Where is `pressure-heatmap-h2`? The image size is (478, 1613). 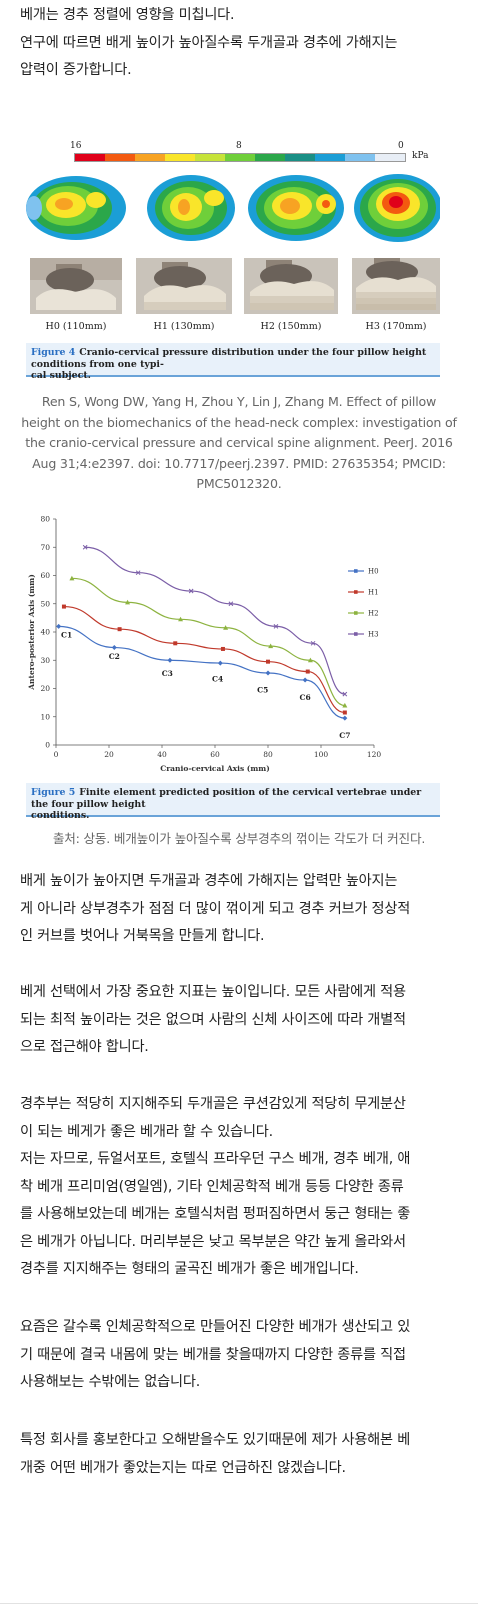 pressure-heatmap-h2 is located at coordinates (296, 208).